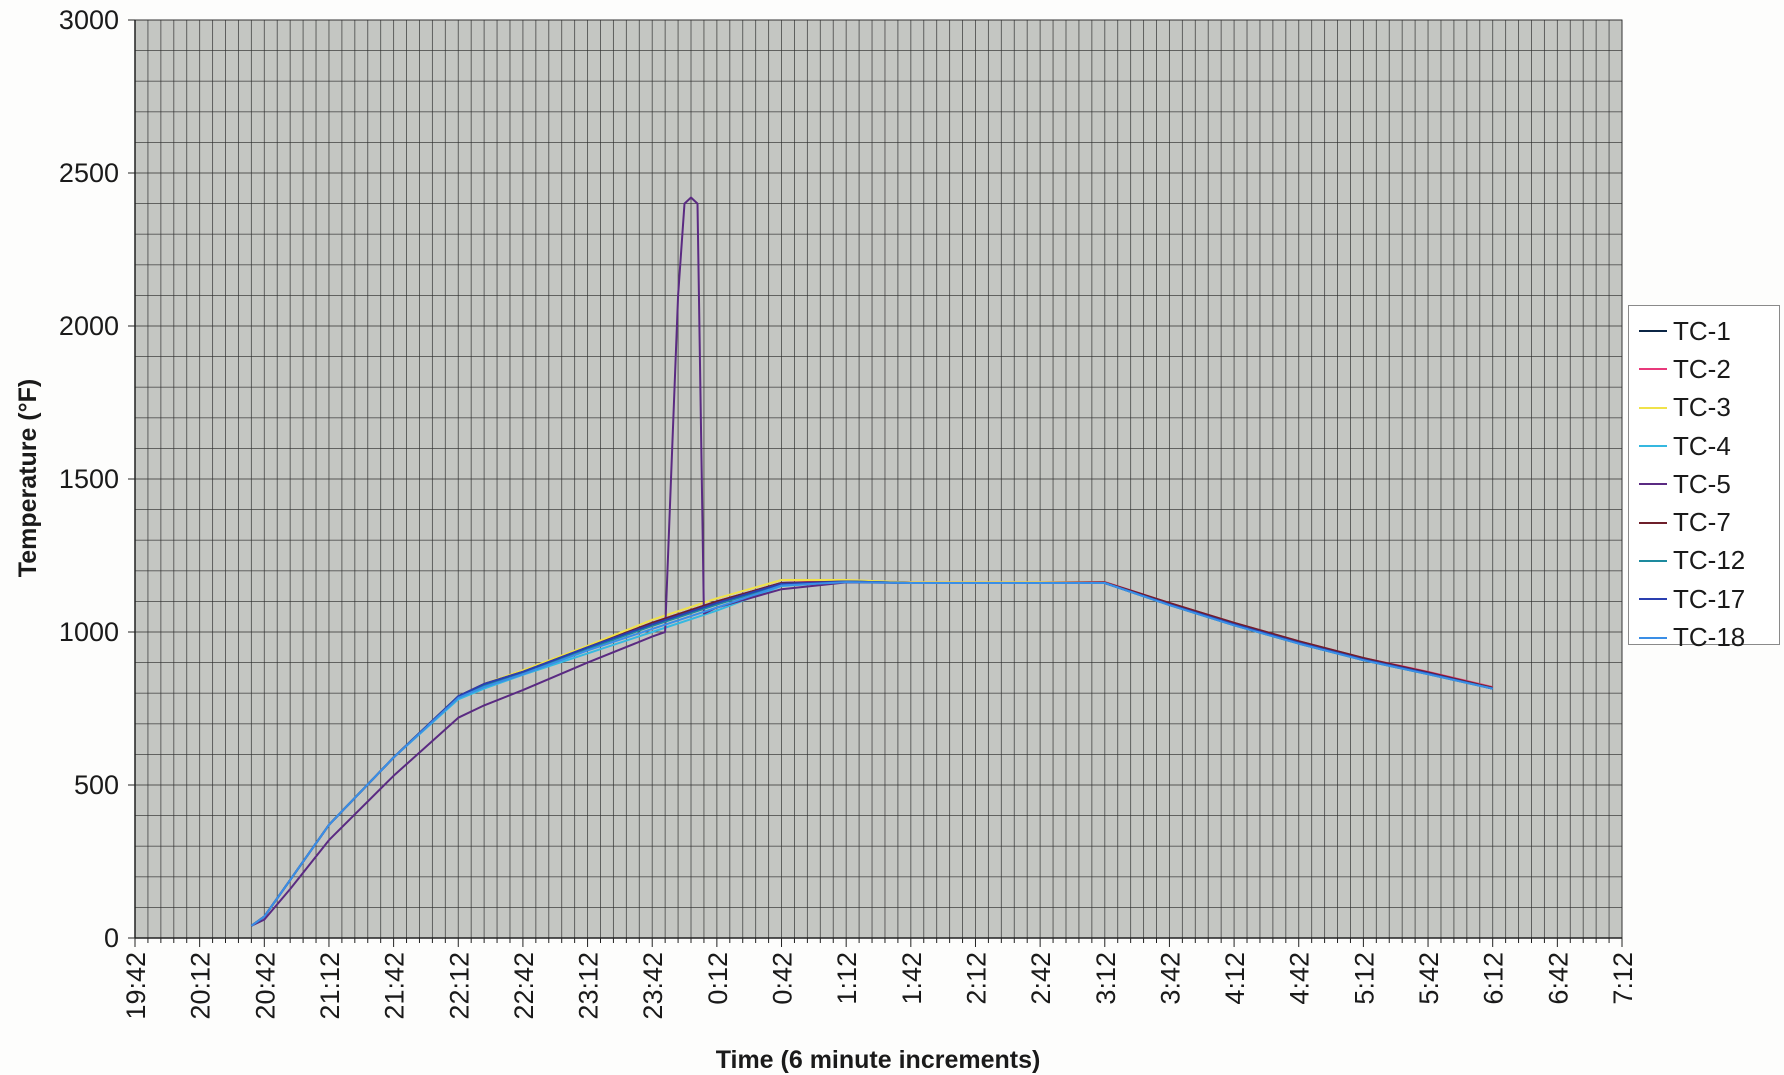 Image resolution: width=1784 pixels, height=1075 pixels. Describe the element at coordinates (1429, 978) in the screenshot. I see `x-tick-label: 5:42` at that location.